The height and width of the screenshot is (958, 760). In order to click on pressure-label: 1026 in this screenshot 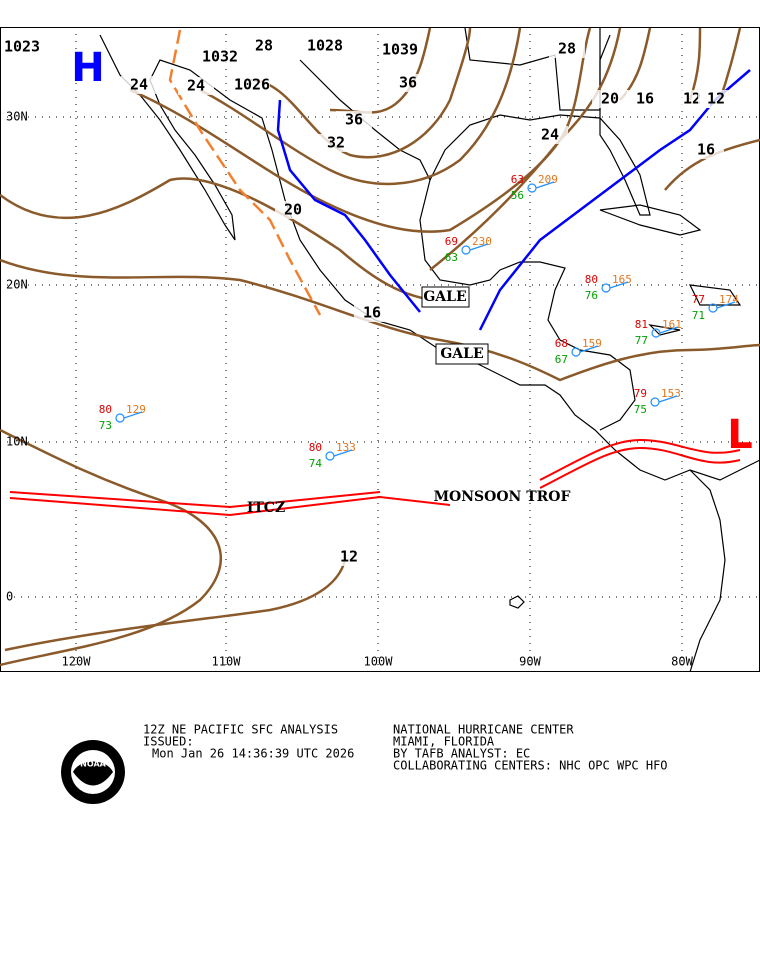, I will do `click(252, 85)`.